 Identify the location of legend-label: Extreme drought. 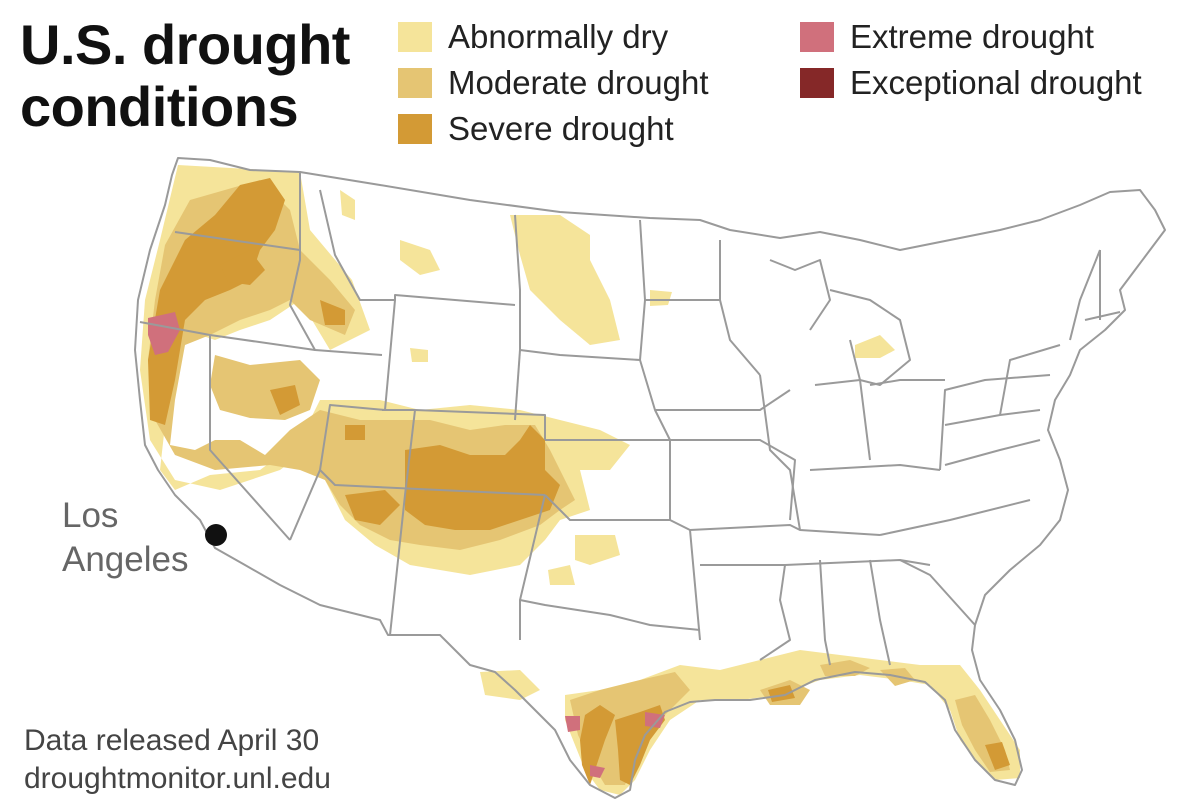
(972, 36).